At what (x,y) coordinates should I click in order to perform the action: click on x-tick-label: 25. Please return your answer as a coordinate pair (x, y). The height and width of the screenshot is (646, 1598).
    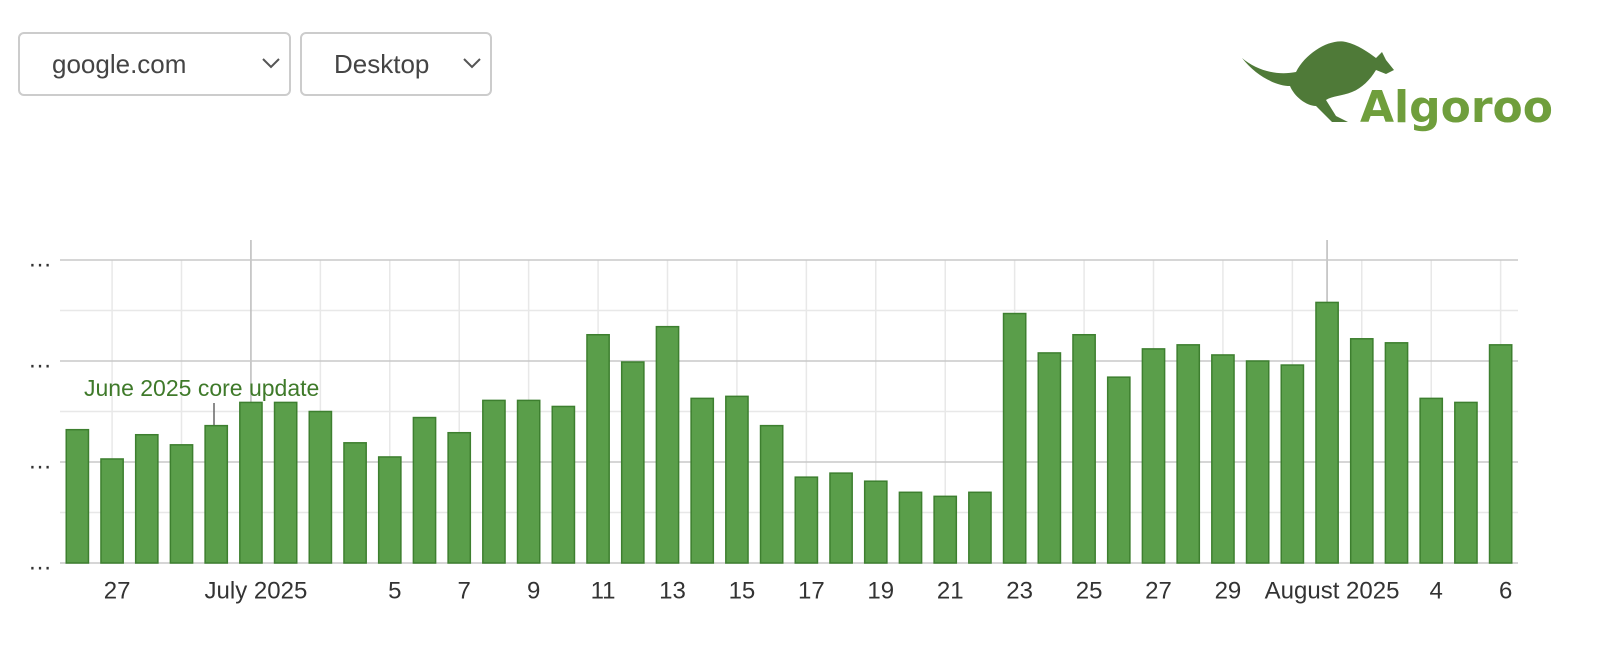
    Looking at the image, I should click on (1089, 590).